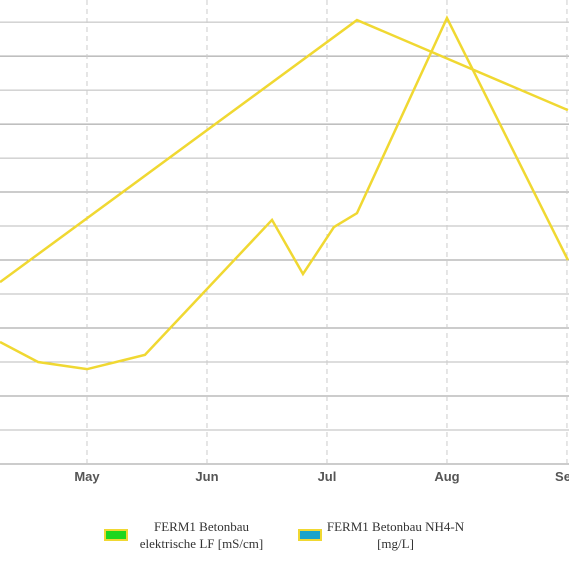 The height and width of the screenshot is (582, 569). What do you see at coordinates (562, 476) in the screenshot?
I see `x-tick-label: Sep` at bounding box center [562, 476].